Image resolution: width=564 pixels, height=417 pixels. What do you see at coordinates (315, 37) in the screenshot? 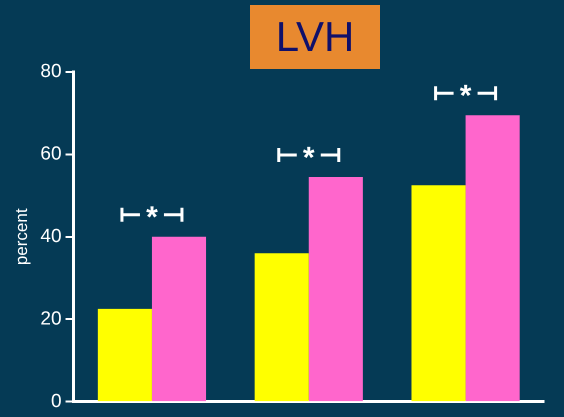
I see `chart-title: LVH` at bounding box center [315, 37].